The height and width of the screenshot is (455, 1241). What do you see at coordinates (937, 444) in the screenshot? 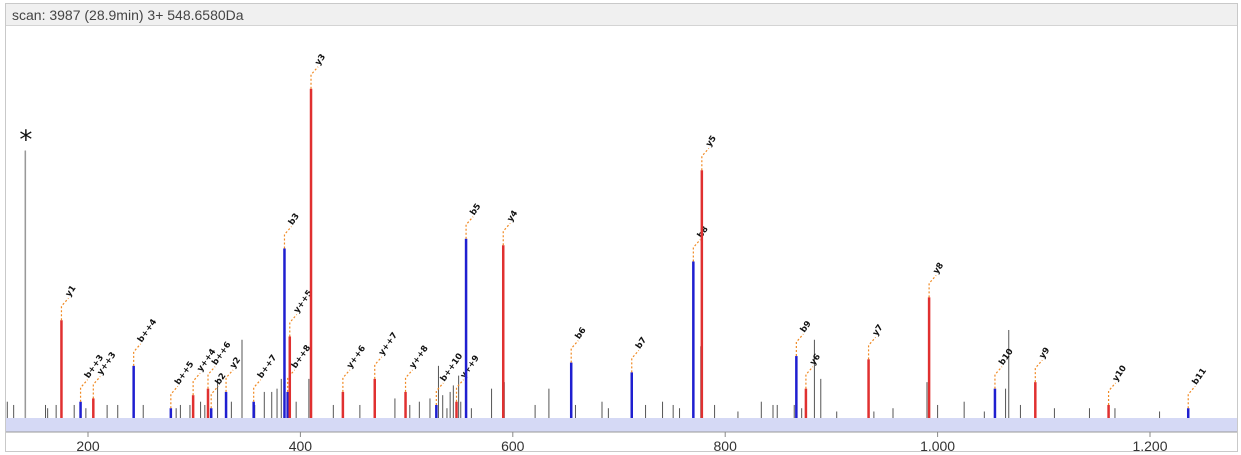
I see `x-tick-label: 1,000` at bounding box center [937, 444].